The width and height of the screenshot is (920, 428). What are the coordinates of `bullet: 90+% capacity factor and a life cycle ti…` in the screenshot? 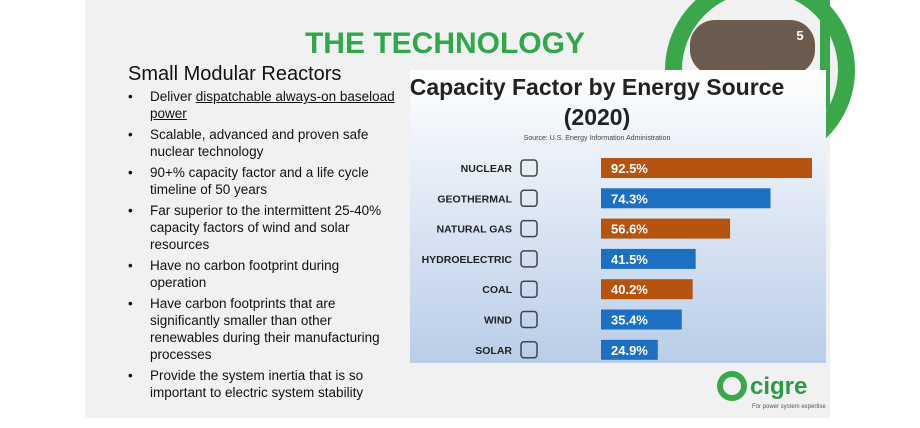 It's located at (263, 181).